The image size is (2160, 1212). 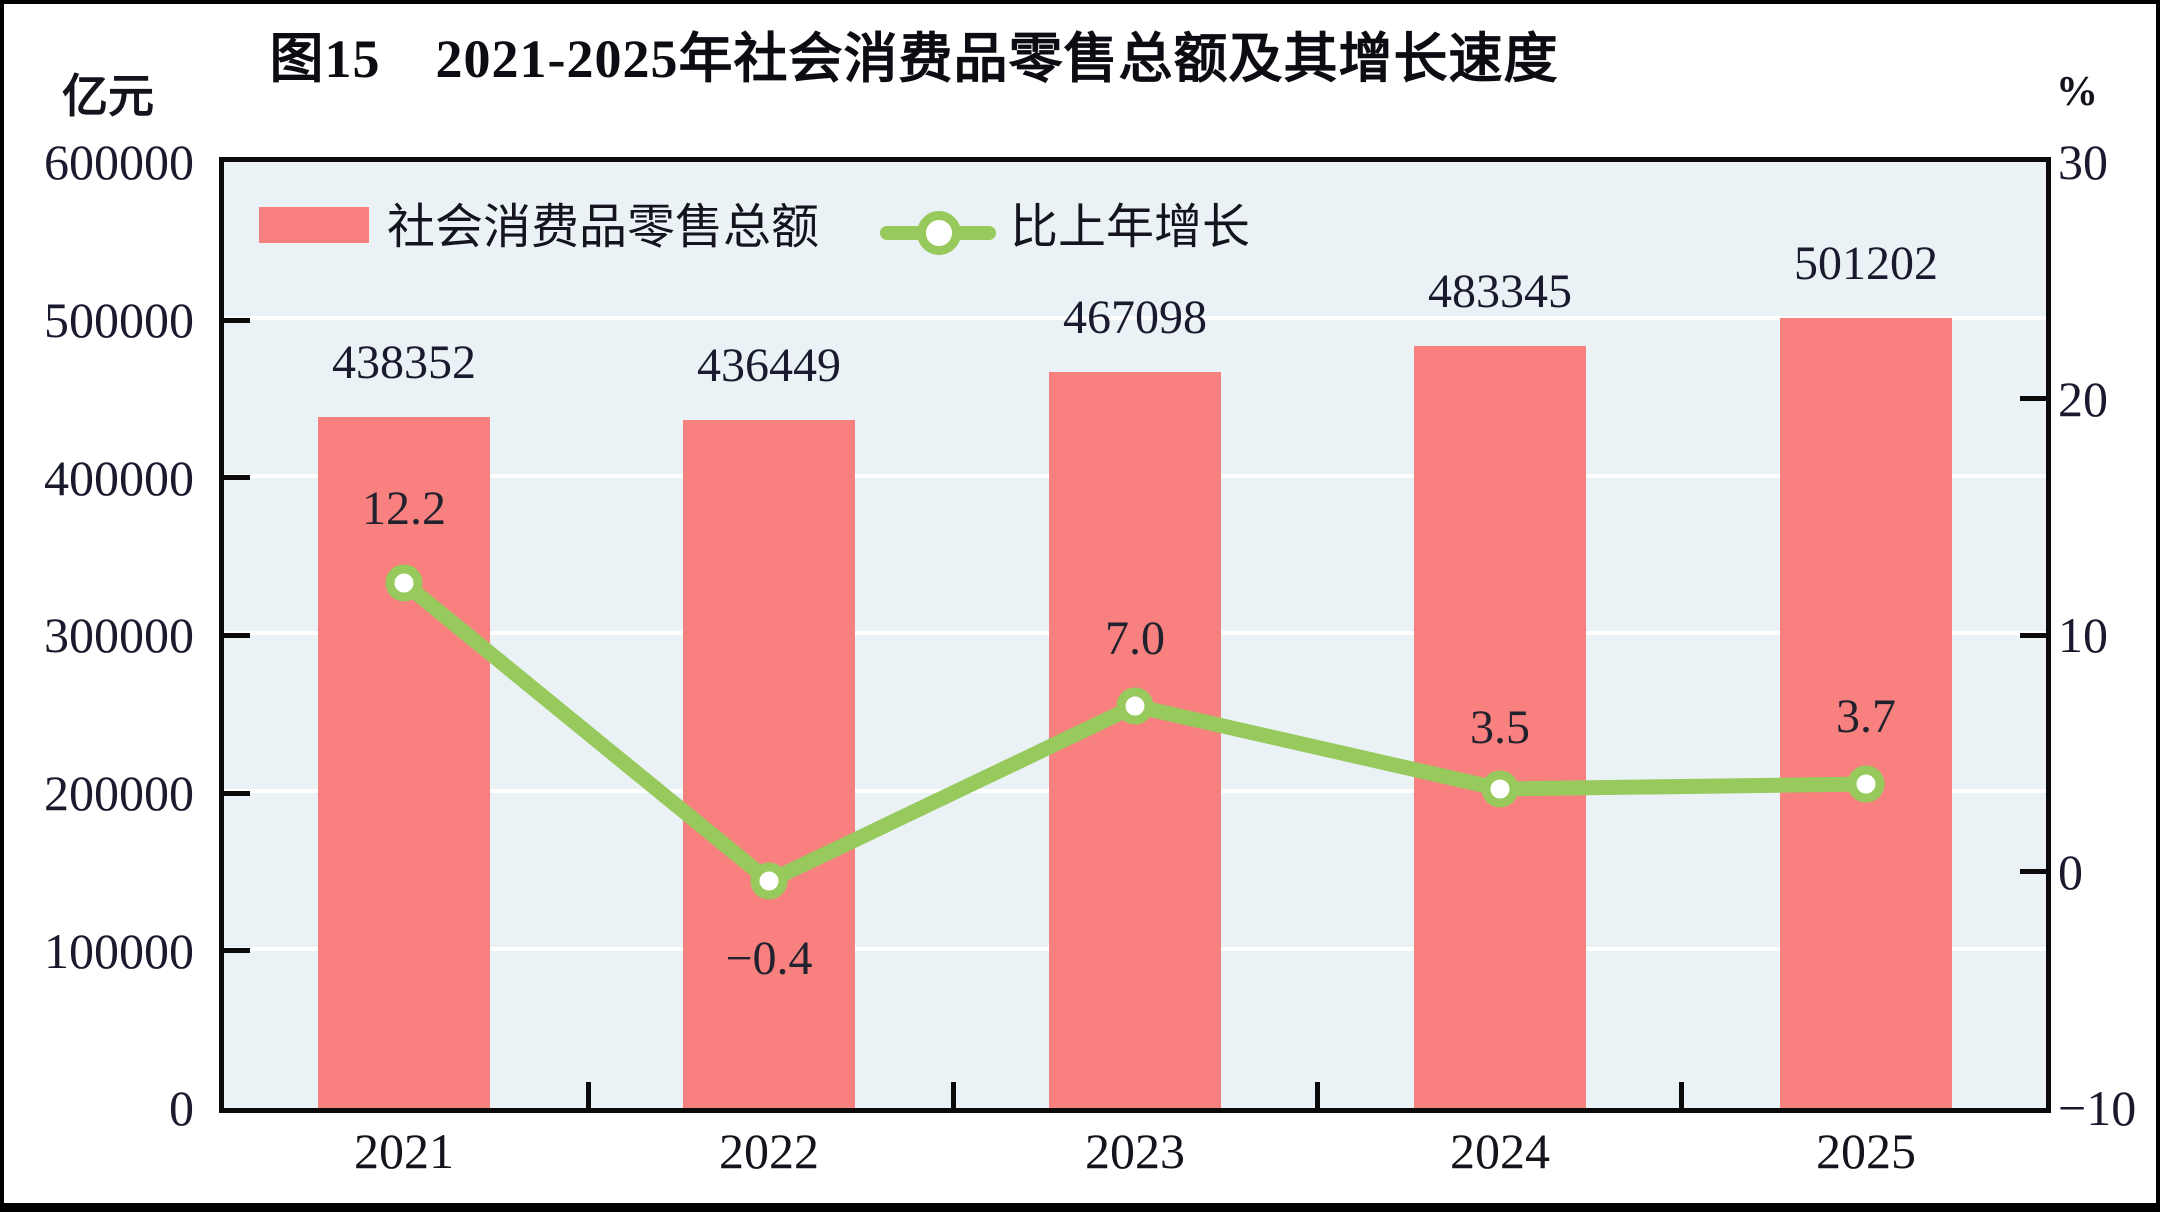 I want to click on growth-value-label-2021: 12.2, so click(x=404, y=508).